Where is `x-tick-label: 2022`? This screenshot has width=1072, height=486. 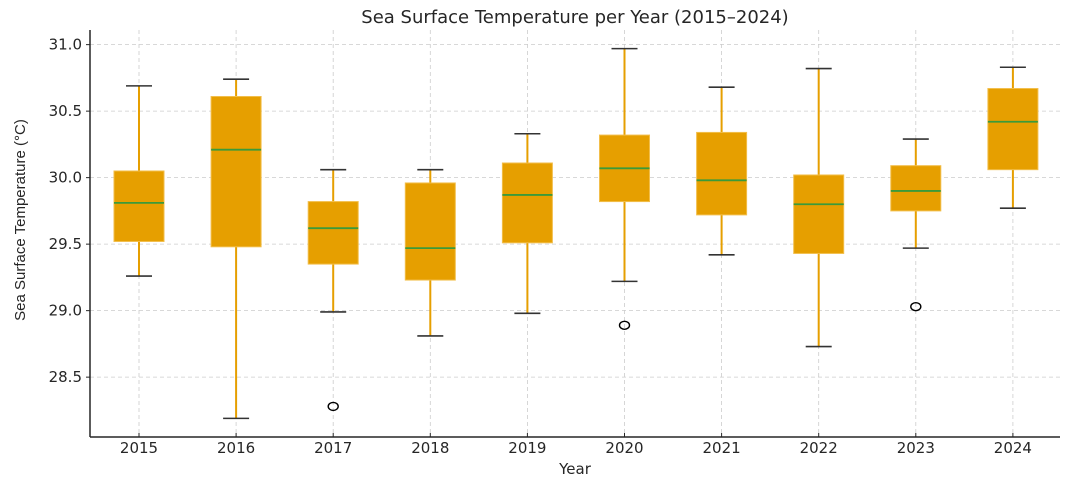
x-tick-label: 2022 is located at coordinates (819, 448).